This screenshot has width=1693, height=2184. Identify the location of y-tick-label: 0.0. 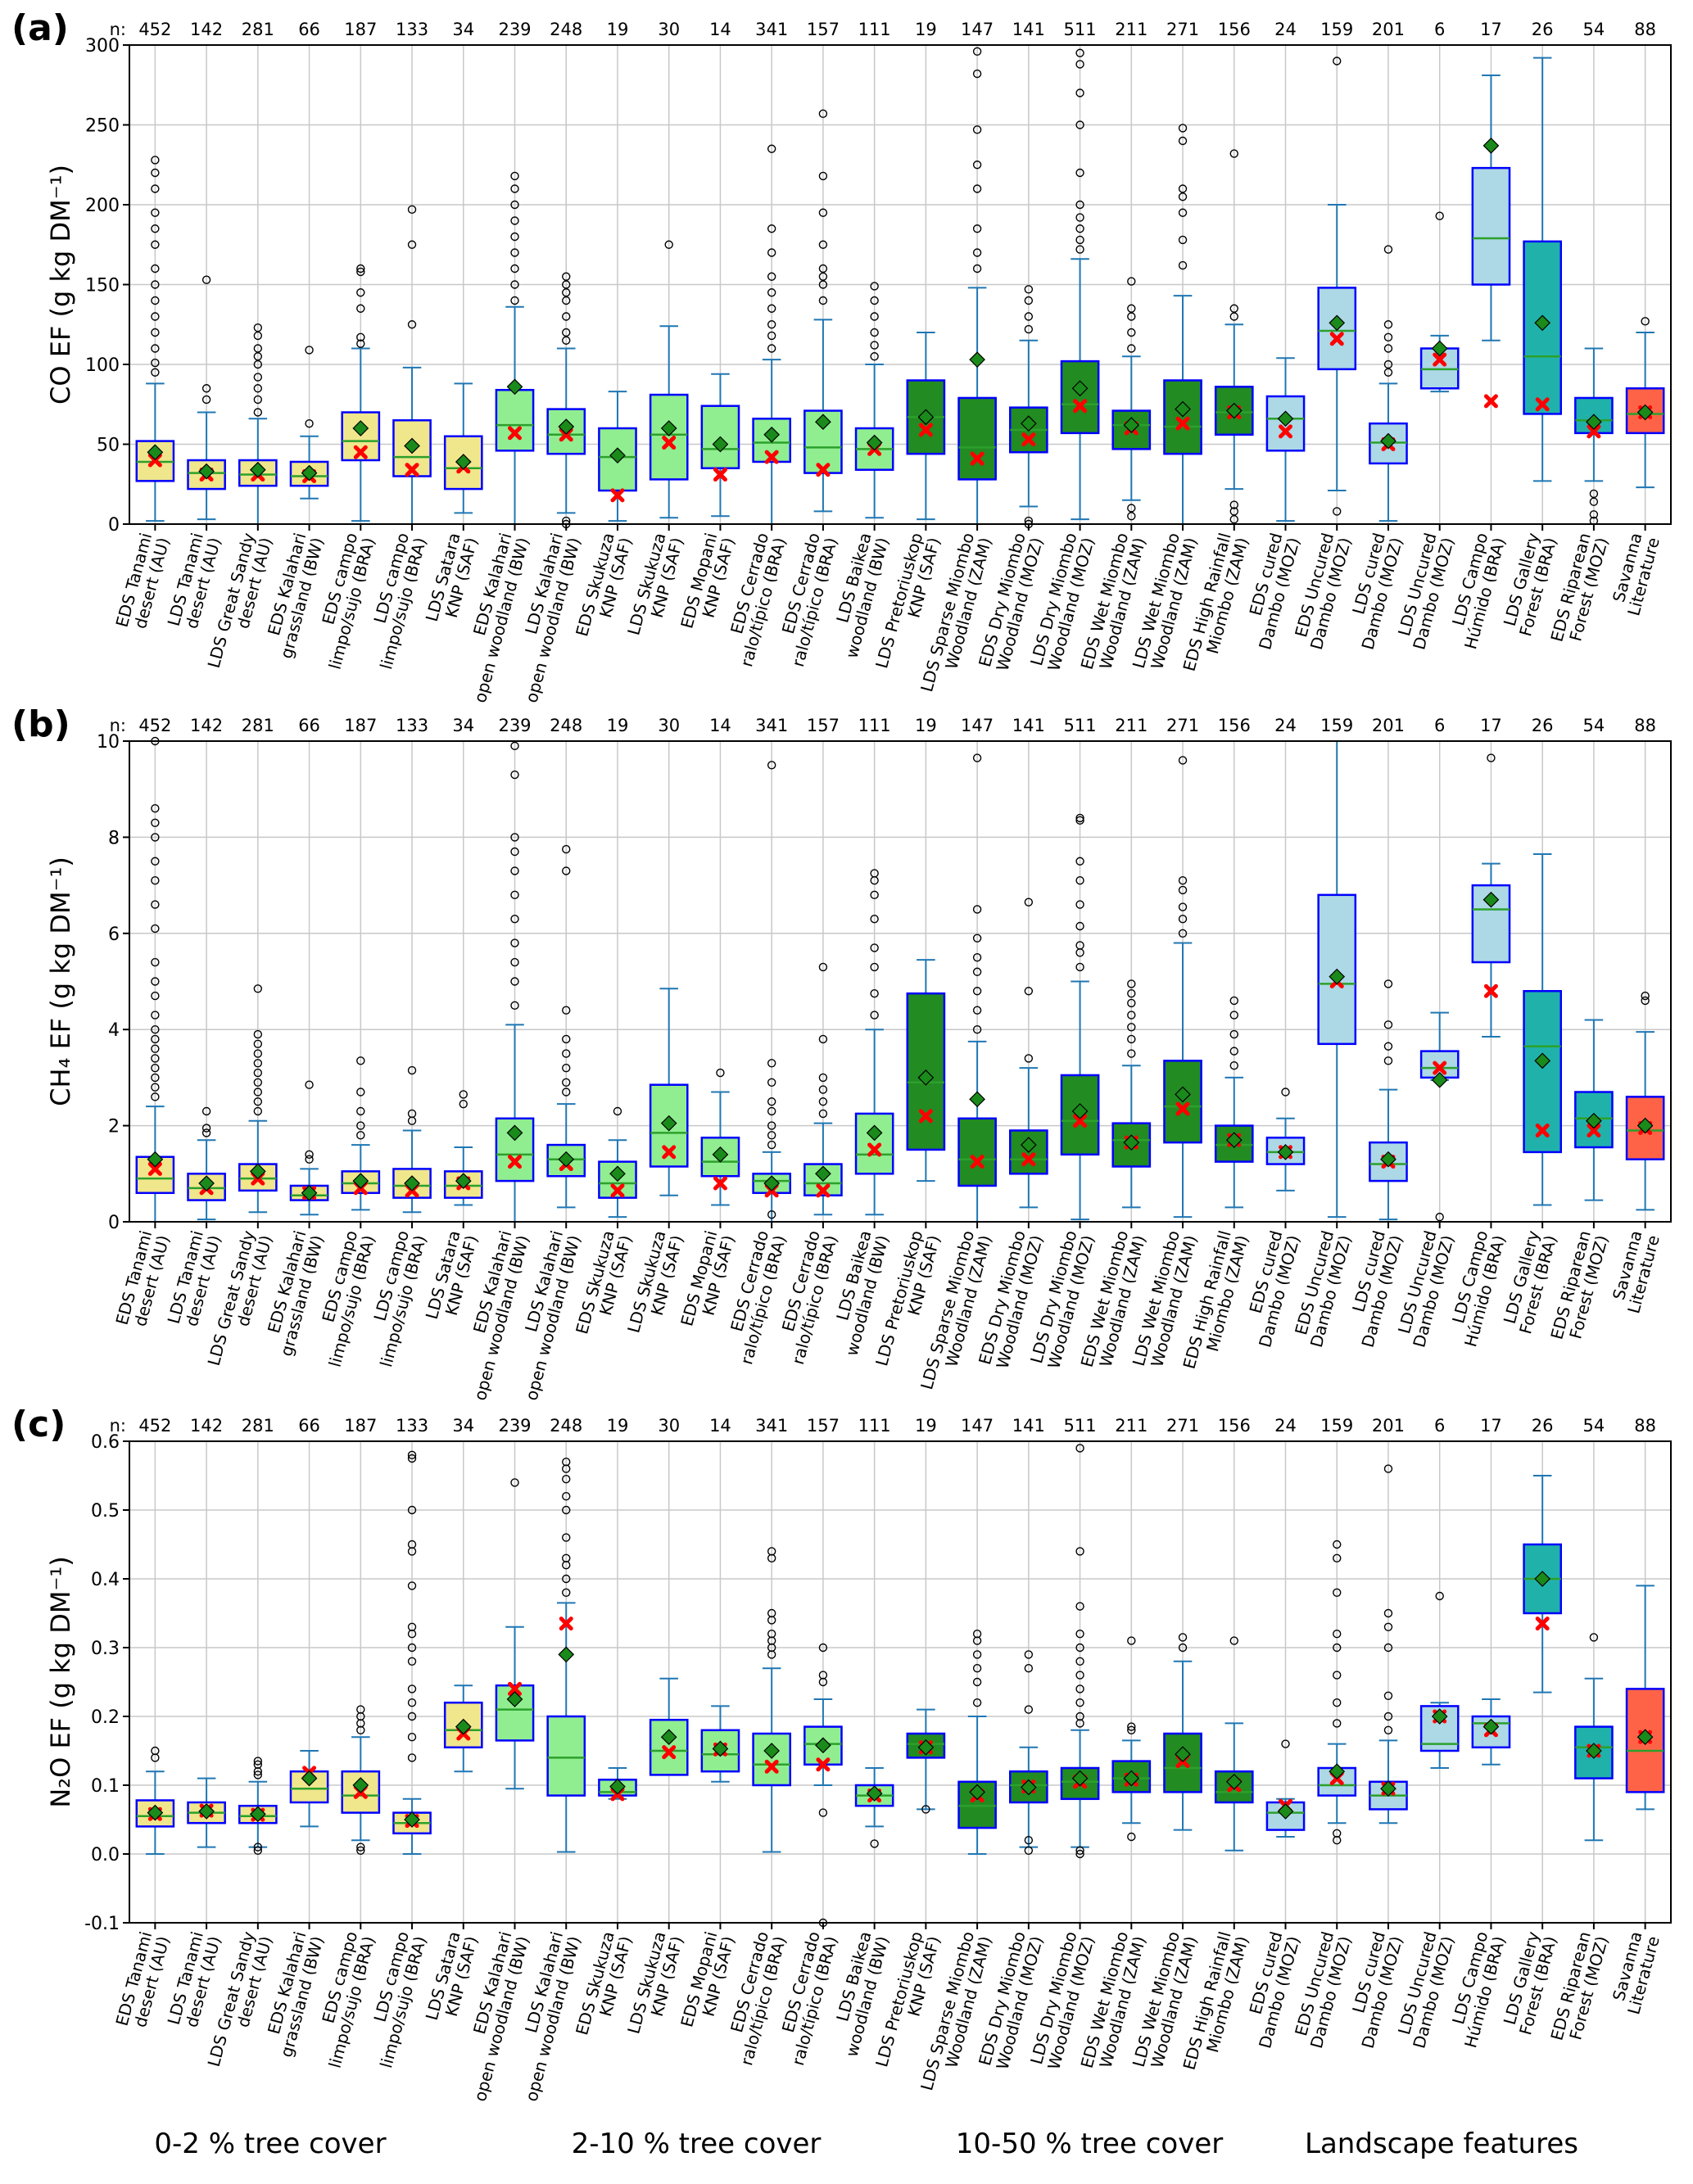
(105, 1855).